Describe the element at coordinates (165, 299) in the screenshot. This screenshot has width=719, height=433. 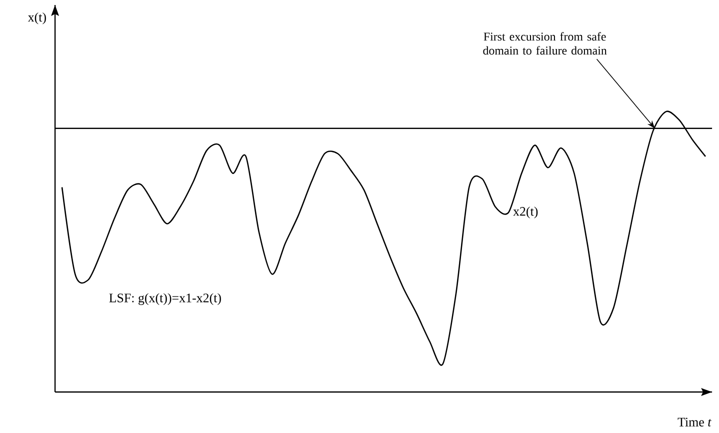
I see `annotation: LSF: g(x(t))=x1-x2(t)` at that location.